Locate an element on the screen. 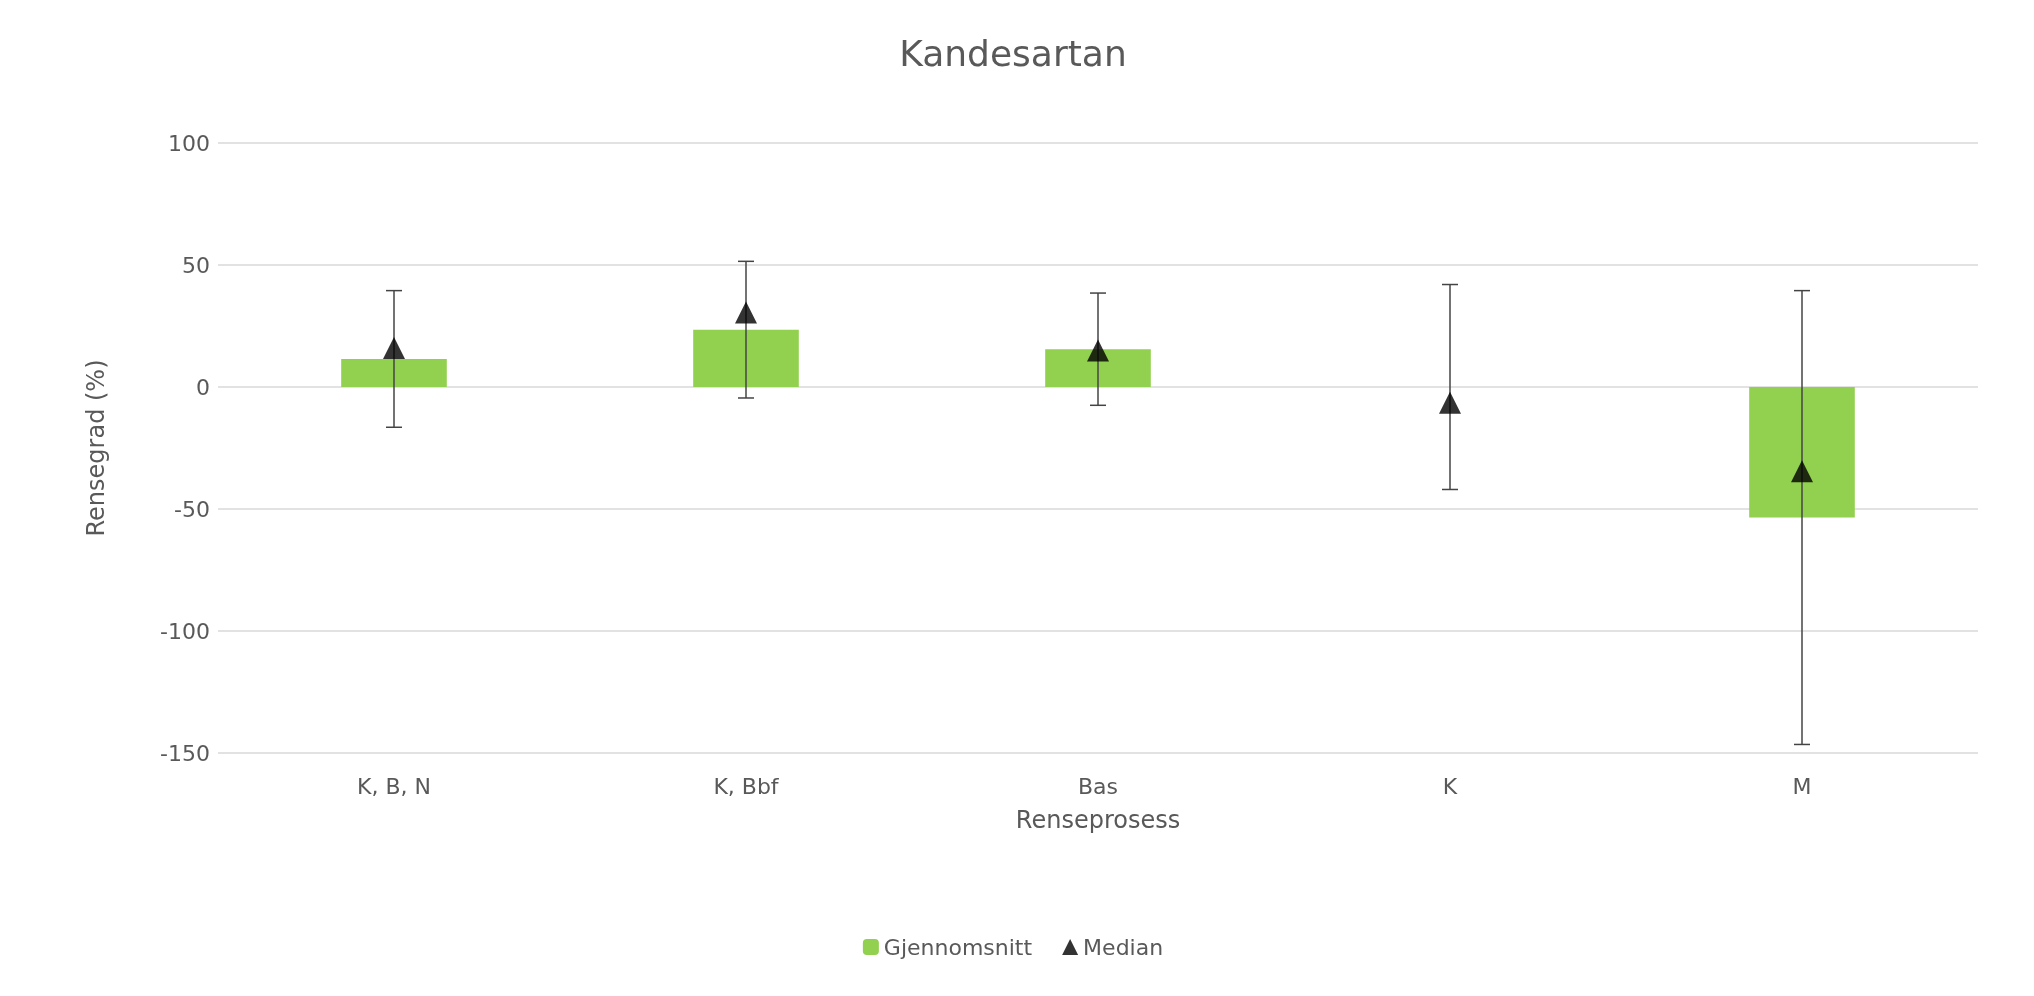 This screenshot has height=996, width=2034. x-tick-label: K, Bbf is located at coordinates (746, 786).